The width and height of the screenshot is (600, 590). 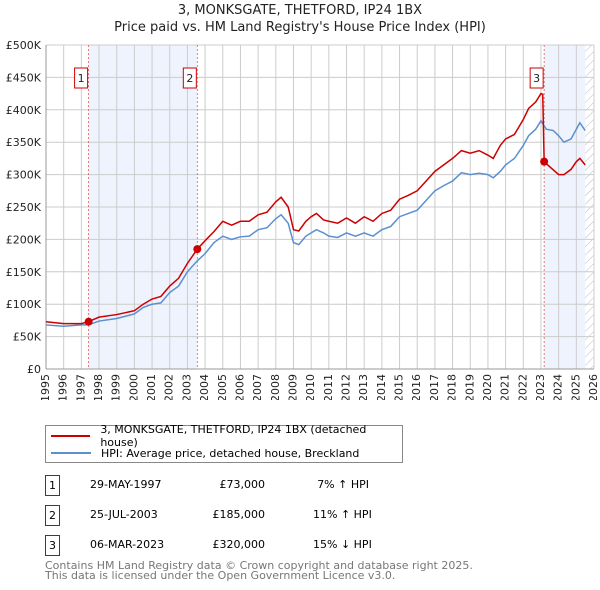 What do you see at coordinates (487, 387) in the screenshot?
I see `x-tick-label: 2020` at bounding box center [487, 387].